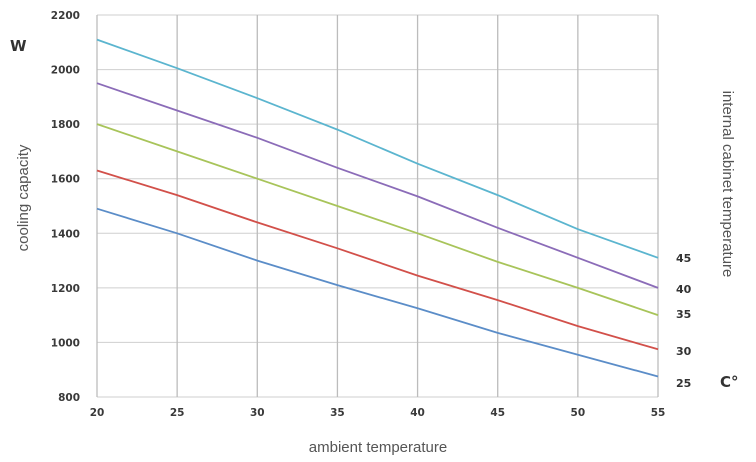  I want to click on series-unit-label: C°, so click(729, 382).